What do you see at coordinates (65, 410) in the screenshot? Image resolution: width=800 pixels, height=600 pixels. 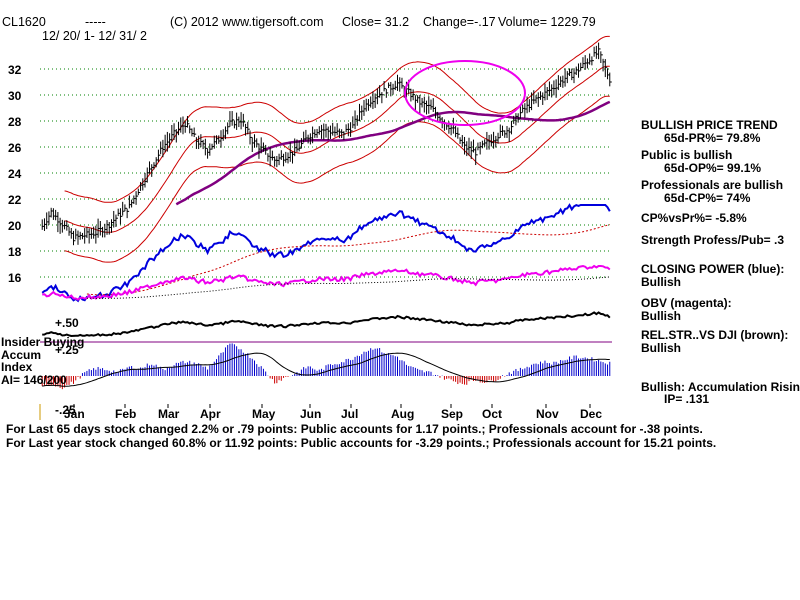 I see `accum-tick-low: -.25` at bounding box center [65, 410].